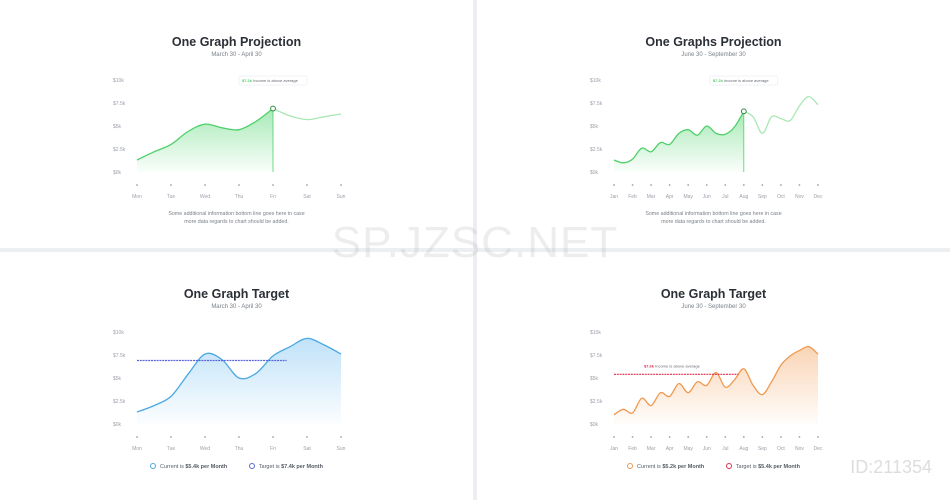 This screenshot has height=500, width=950. Describe the element at coordinates (307, 197) in the screenshot. I see `x-tick-label: Sat` at that location.